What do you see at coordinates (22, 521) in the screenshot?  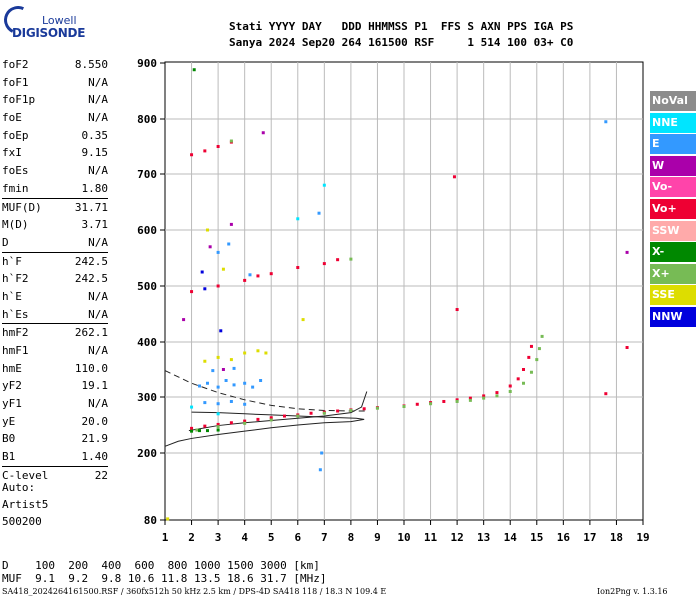 I see `auto-code: 500200` at bounding box center [22, 521].